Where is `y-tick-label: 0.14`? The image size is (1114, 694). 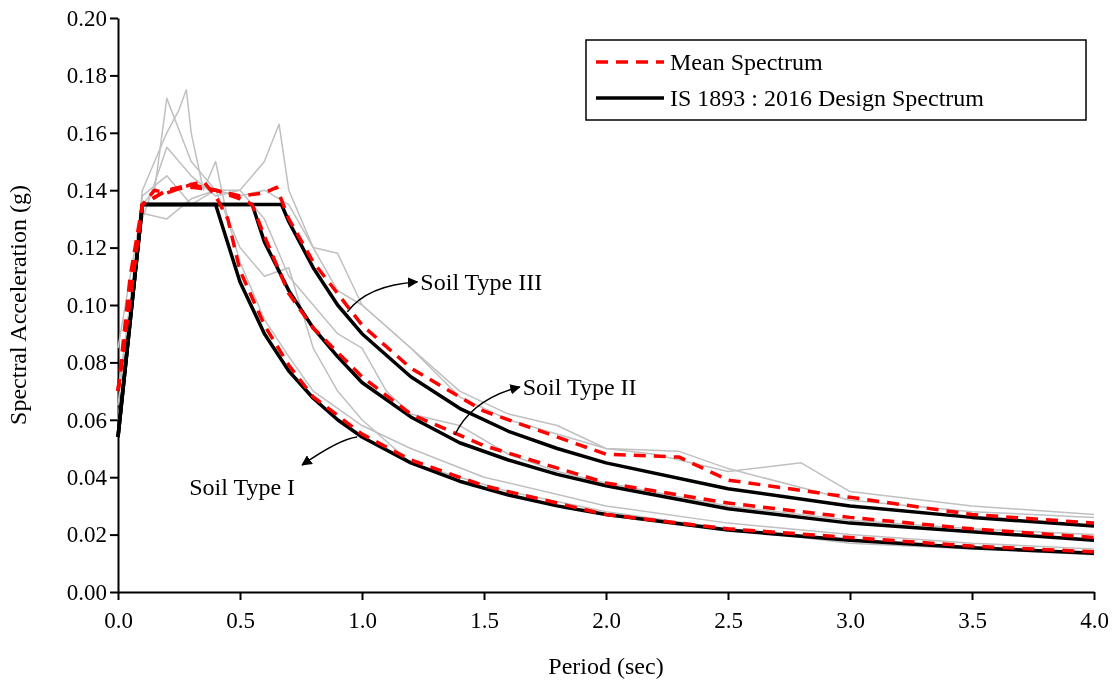
y-tick-label: 0.14 is located at coordinates (87, 191).